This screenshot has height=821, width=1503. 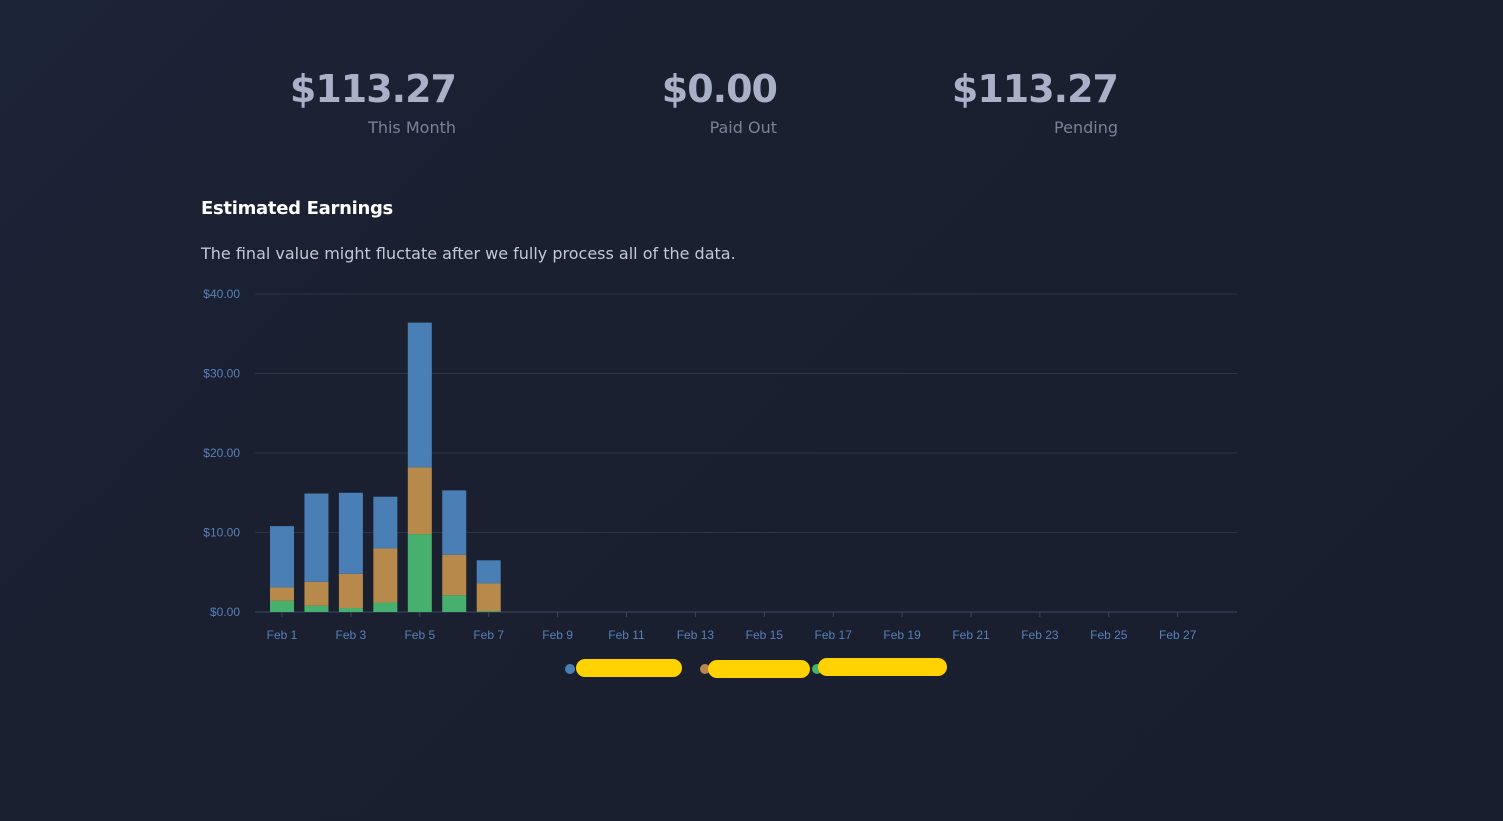 What do you see at coordinates (902, 635) in the screenshot?
I see `x-tick-label: Feb 19` at bounding box center [902, 635].